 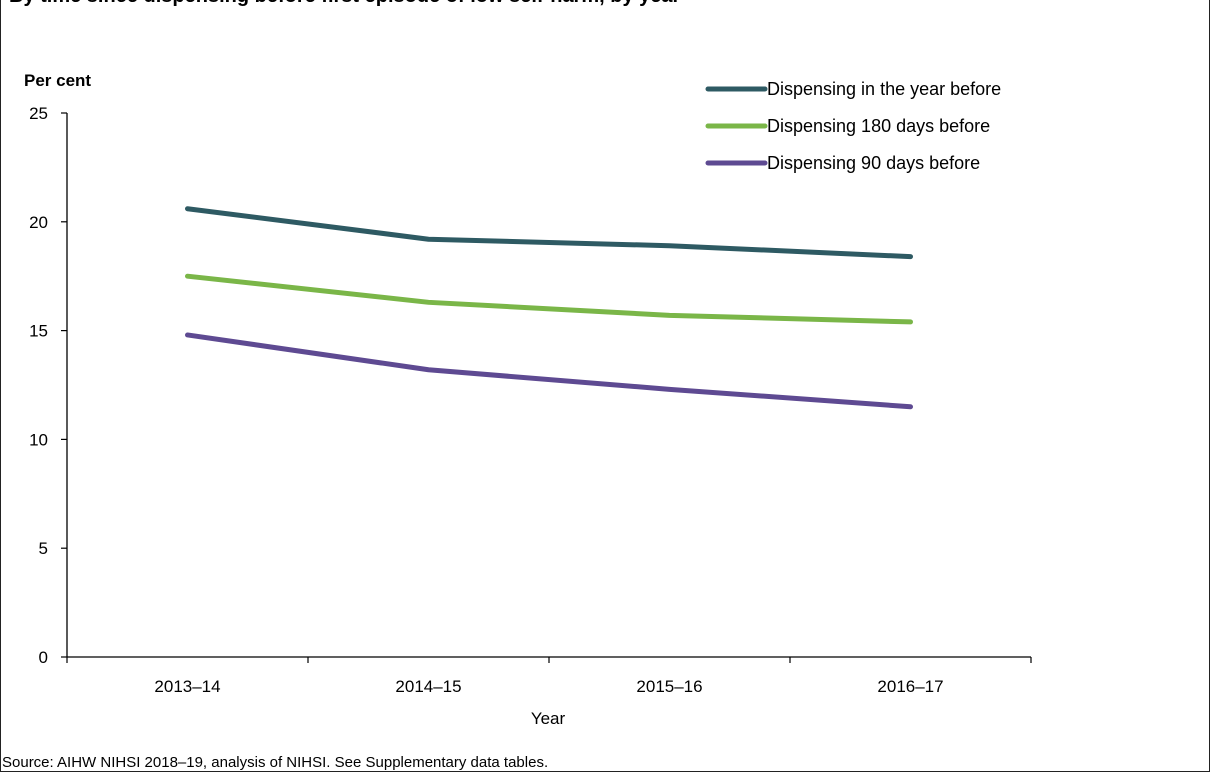 I want to click on y-tick-labels: 0 5 10 15 20 25, so click(x=38, y=385).